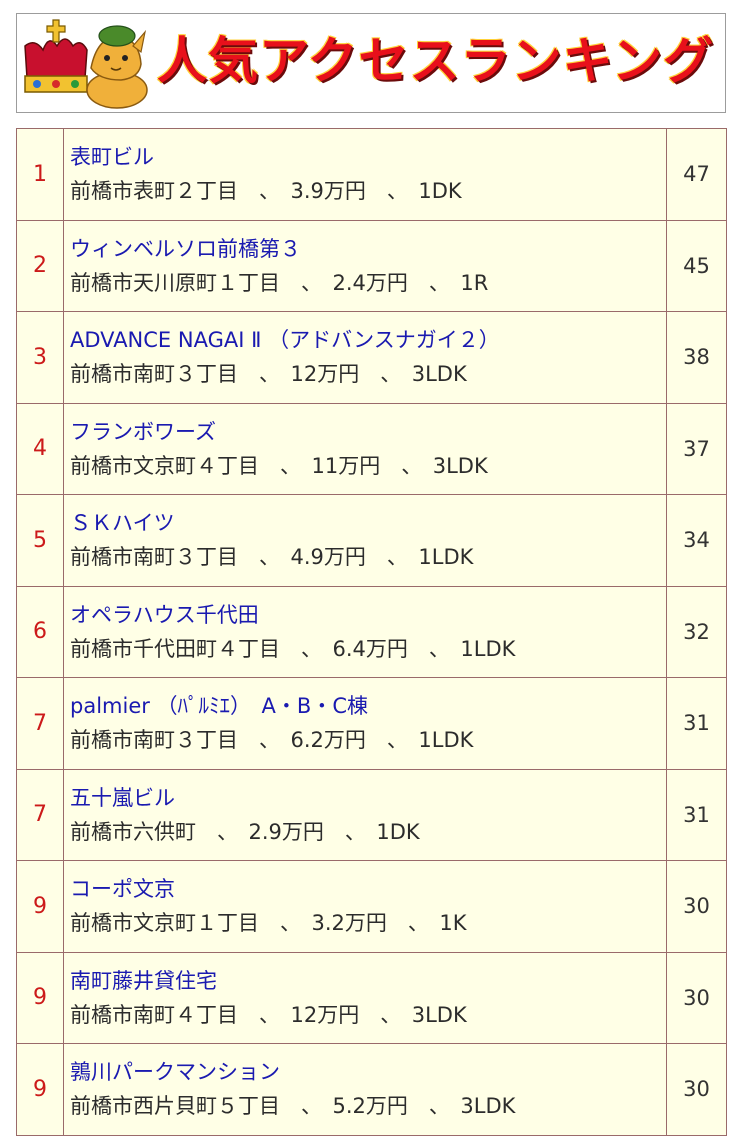 The height and width of the screenshot is (1148, 744). I want to click on property-detail: 前橋市南町３丁目 、 6.2万円 、 1LDK, so click(272, 740).